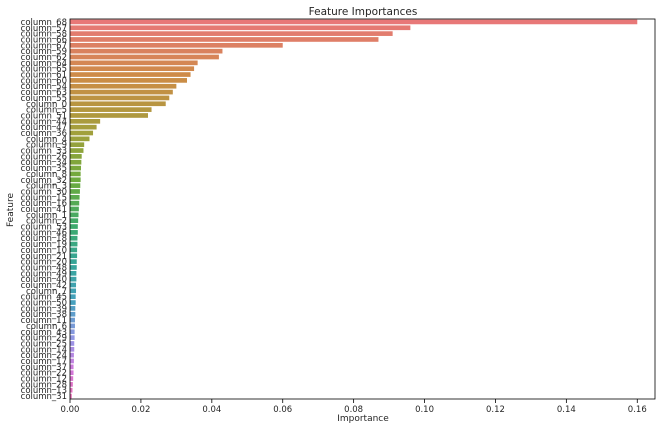 The width and height of the screenshot is (658, 426). What do you see at coordinates (44, 321) in the screenshot?
I see `y-tick-label: column_11` at bounding box center [44, 321].